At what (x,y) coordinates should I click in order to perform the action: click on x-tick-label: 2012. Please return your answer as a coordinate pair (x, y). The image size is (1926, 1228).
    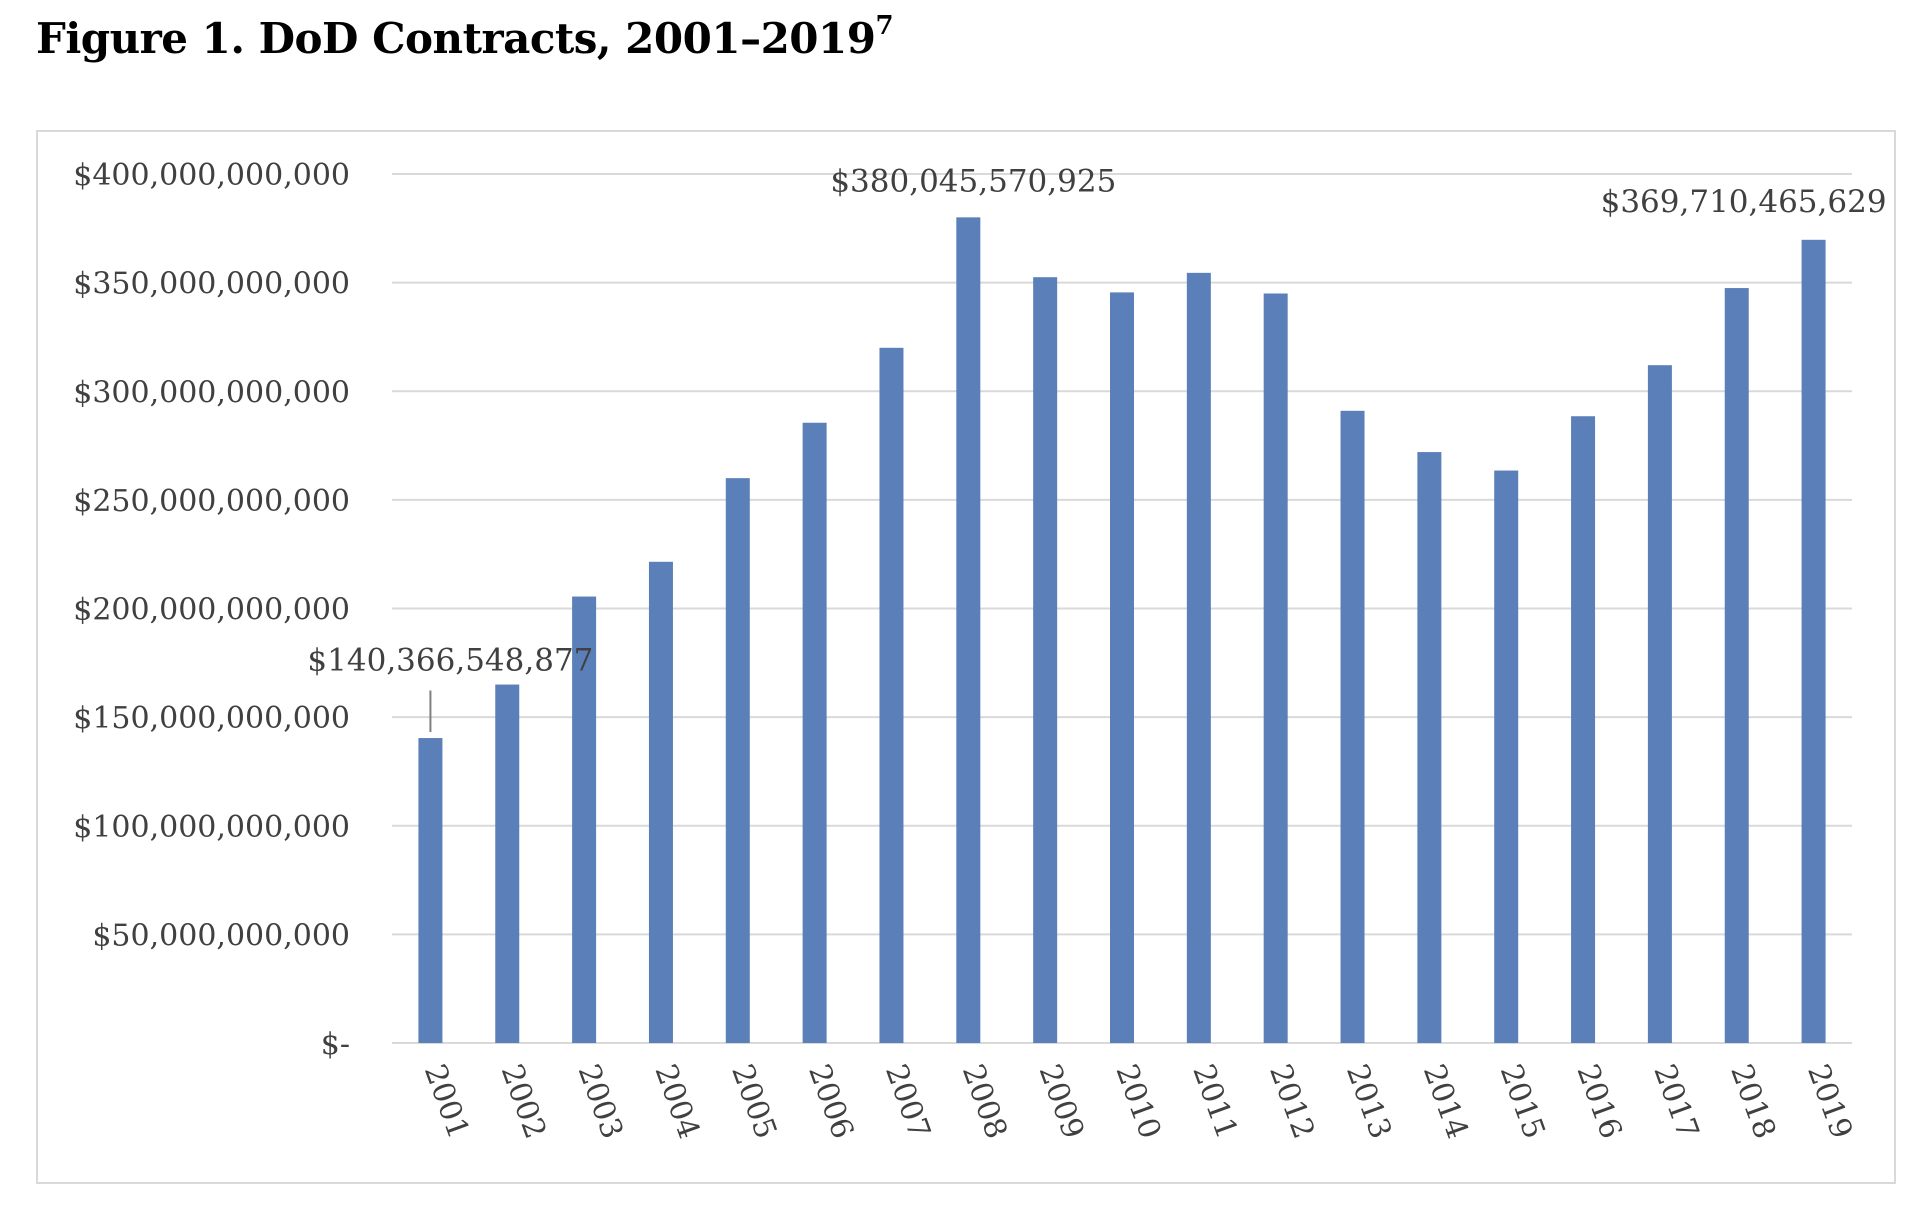
    Looking at the image, I should click on (1291, 1102).